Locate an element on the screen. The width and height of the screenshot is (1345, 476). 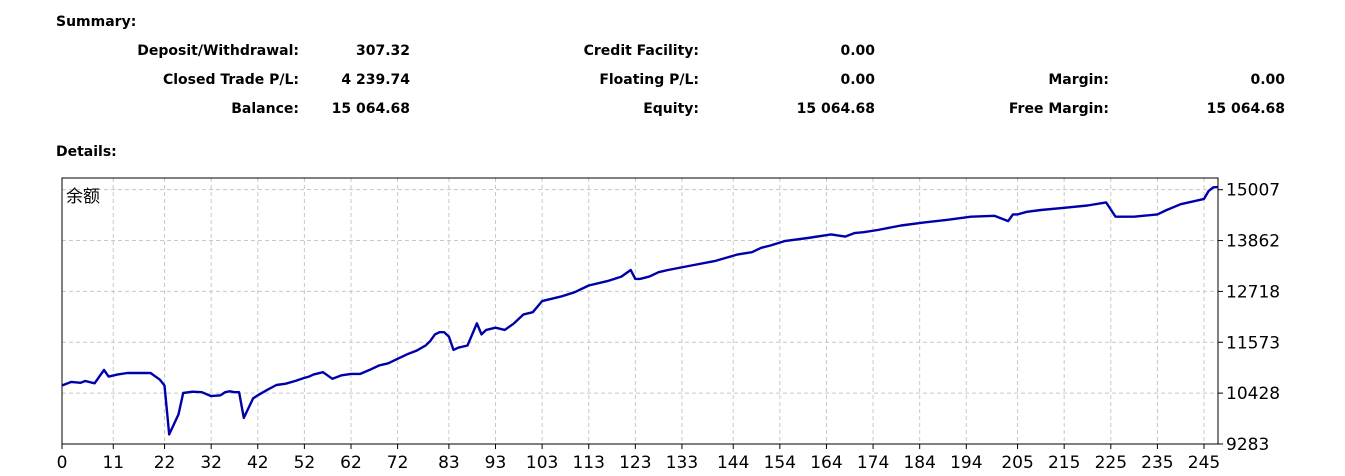
summary-heading: Summary: is located at coordinates (96, 22).